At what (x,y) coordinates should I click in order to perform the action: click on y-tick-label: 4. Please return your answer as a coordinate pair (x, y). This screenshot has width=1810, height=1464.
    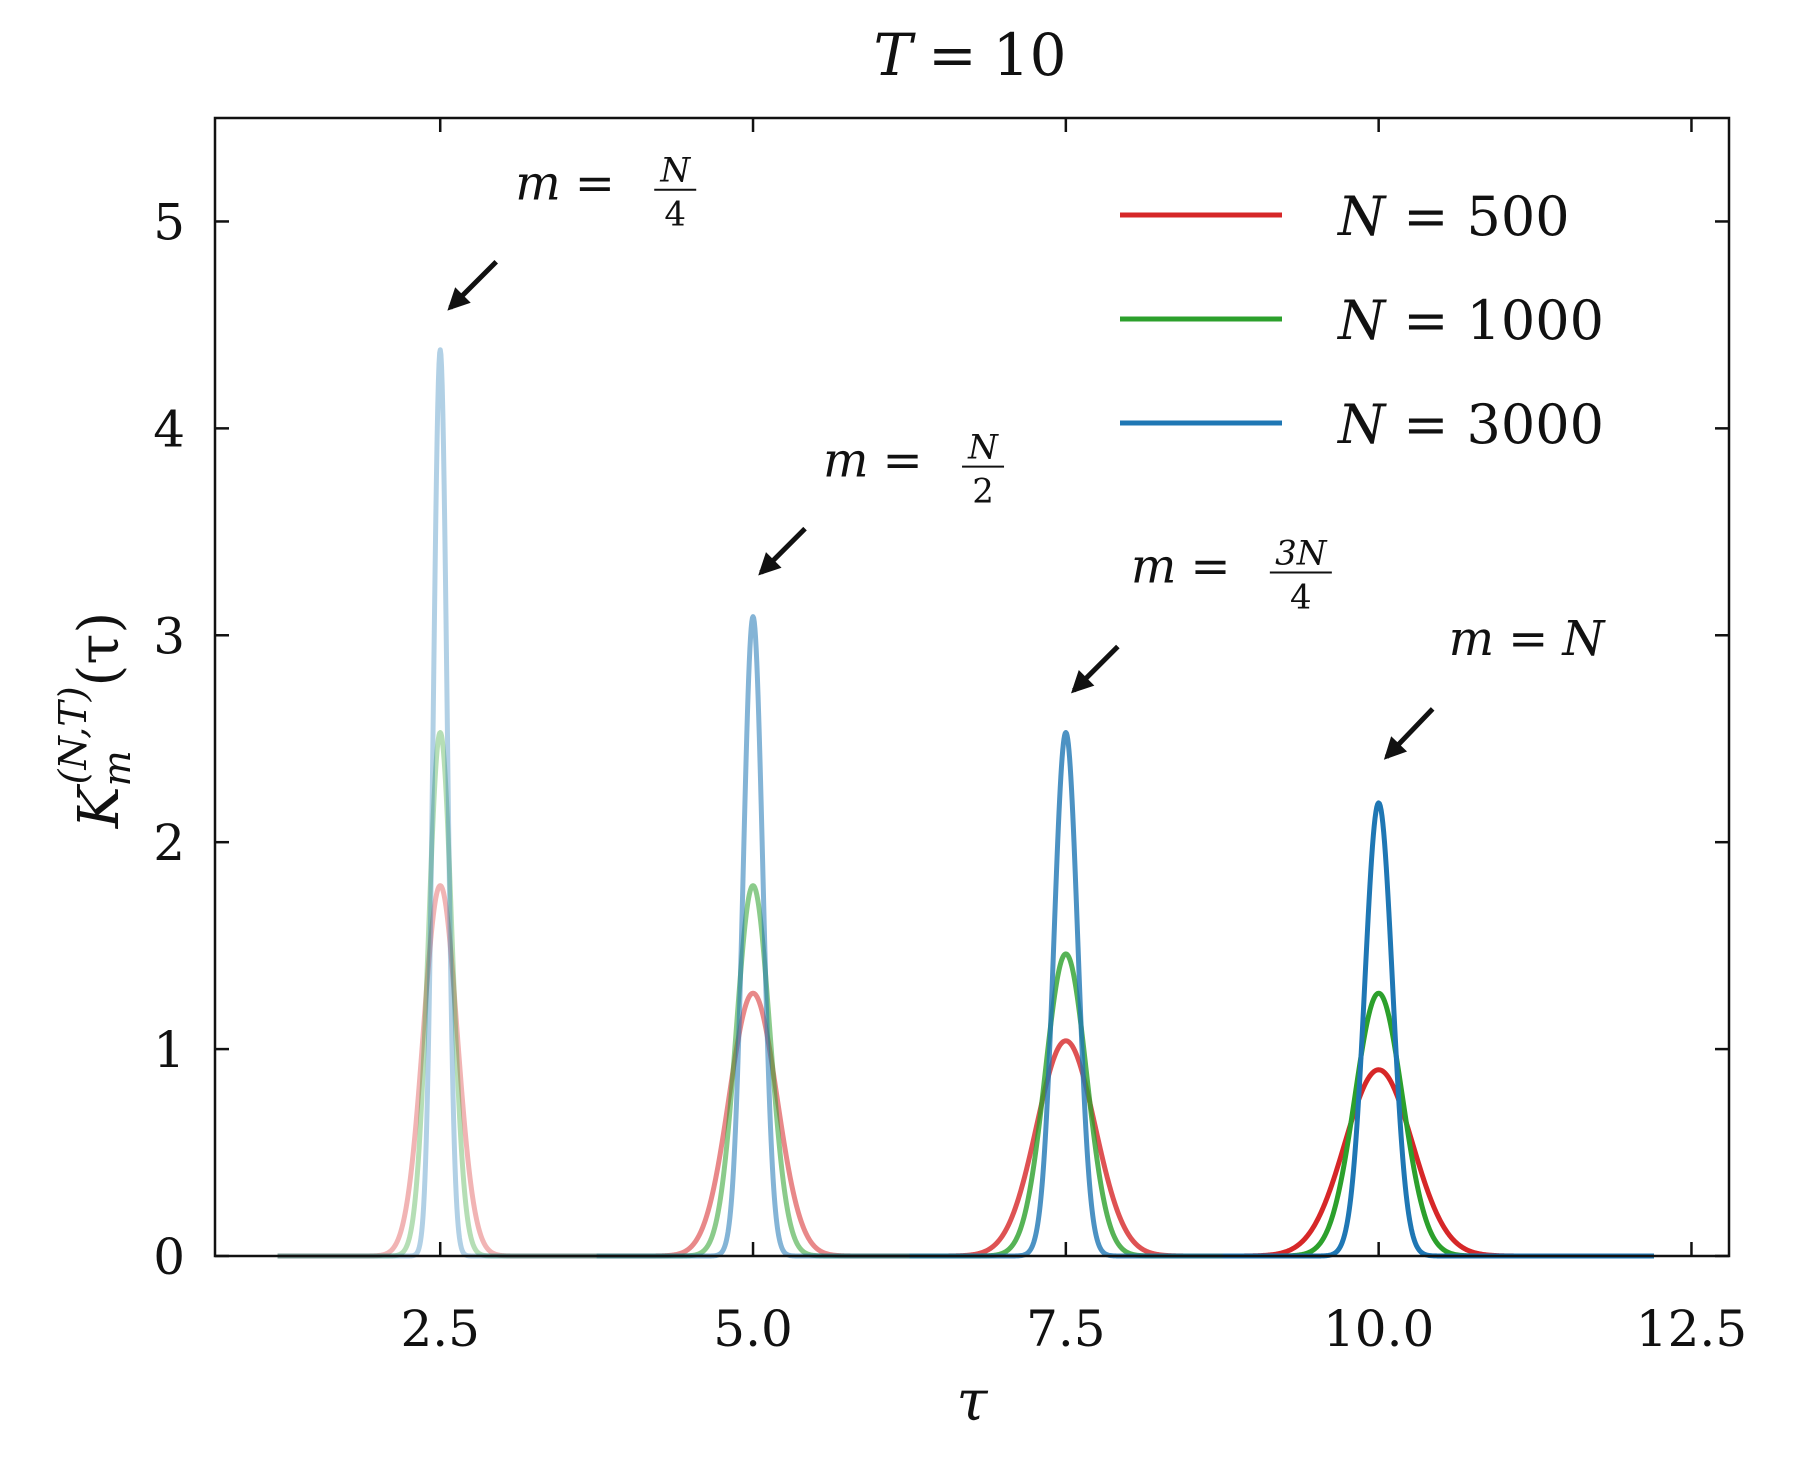
    Looking at the image, I should click on (169, 429).